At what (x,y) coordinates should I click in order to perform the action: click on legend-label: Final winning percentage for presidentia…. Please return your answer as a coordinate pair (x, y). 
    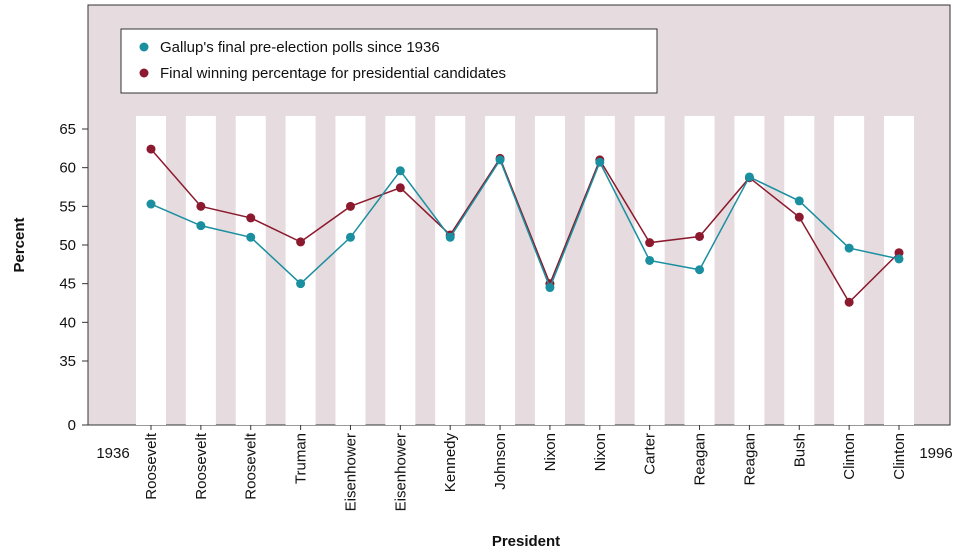
    Looking at the image, I should click on (333, 73).